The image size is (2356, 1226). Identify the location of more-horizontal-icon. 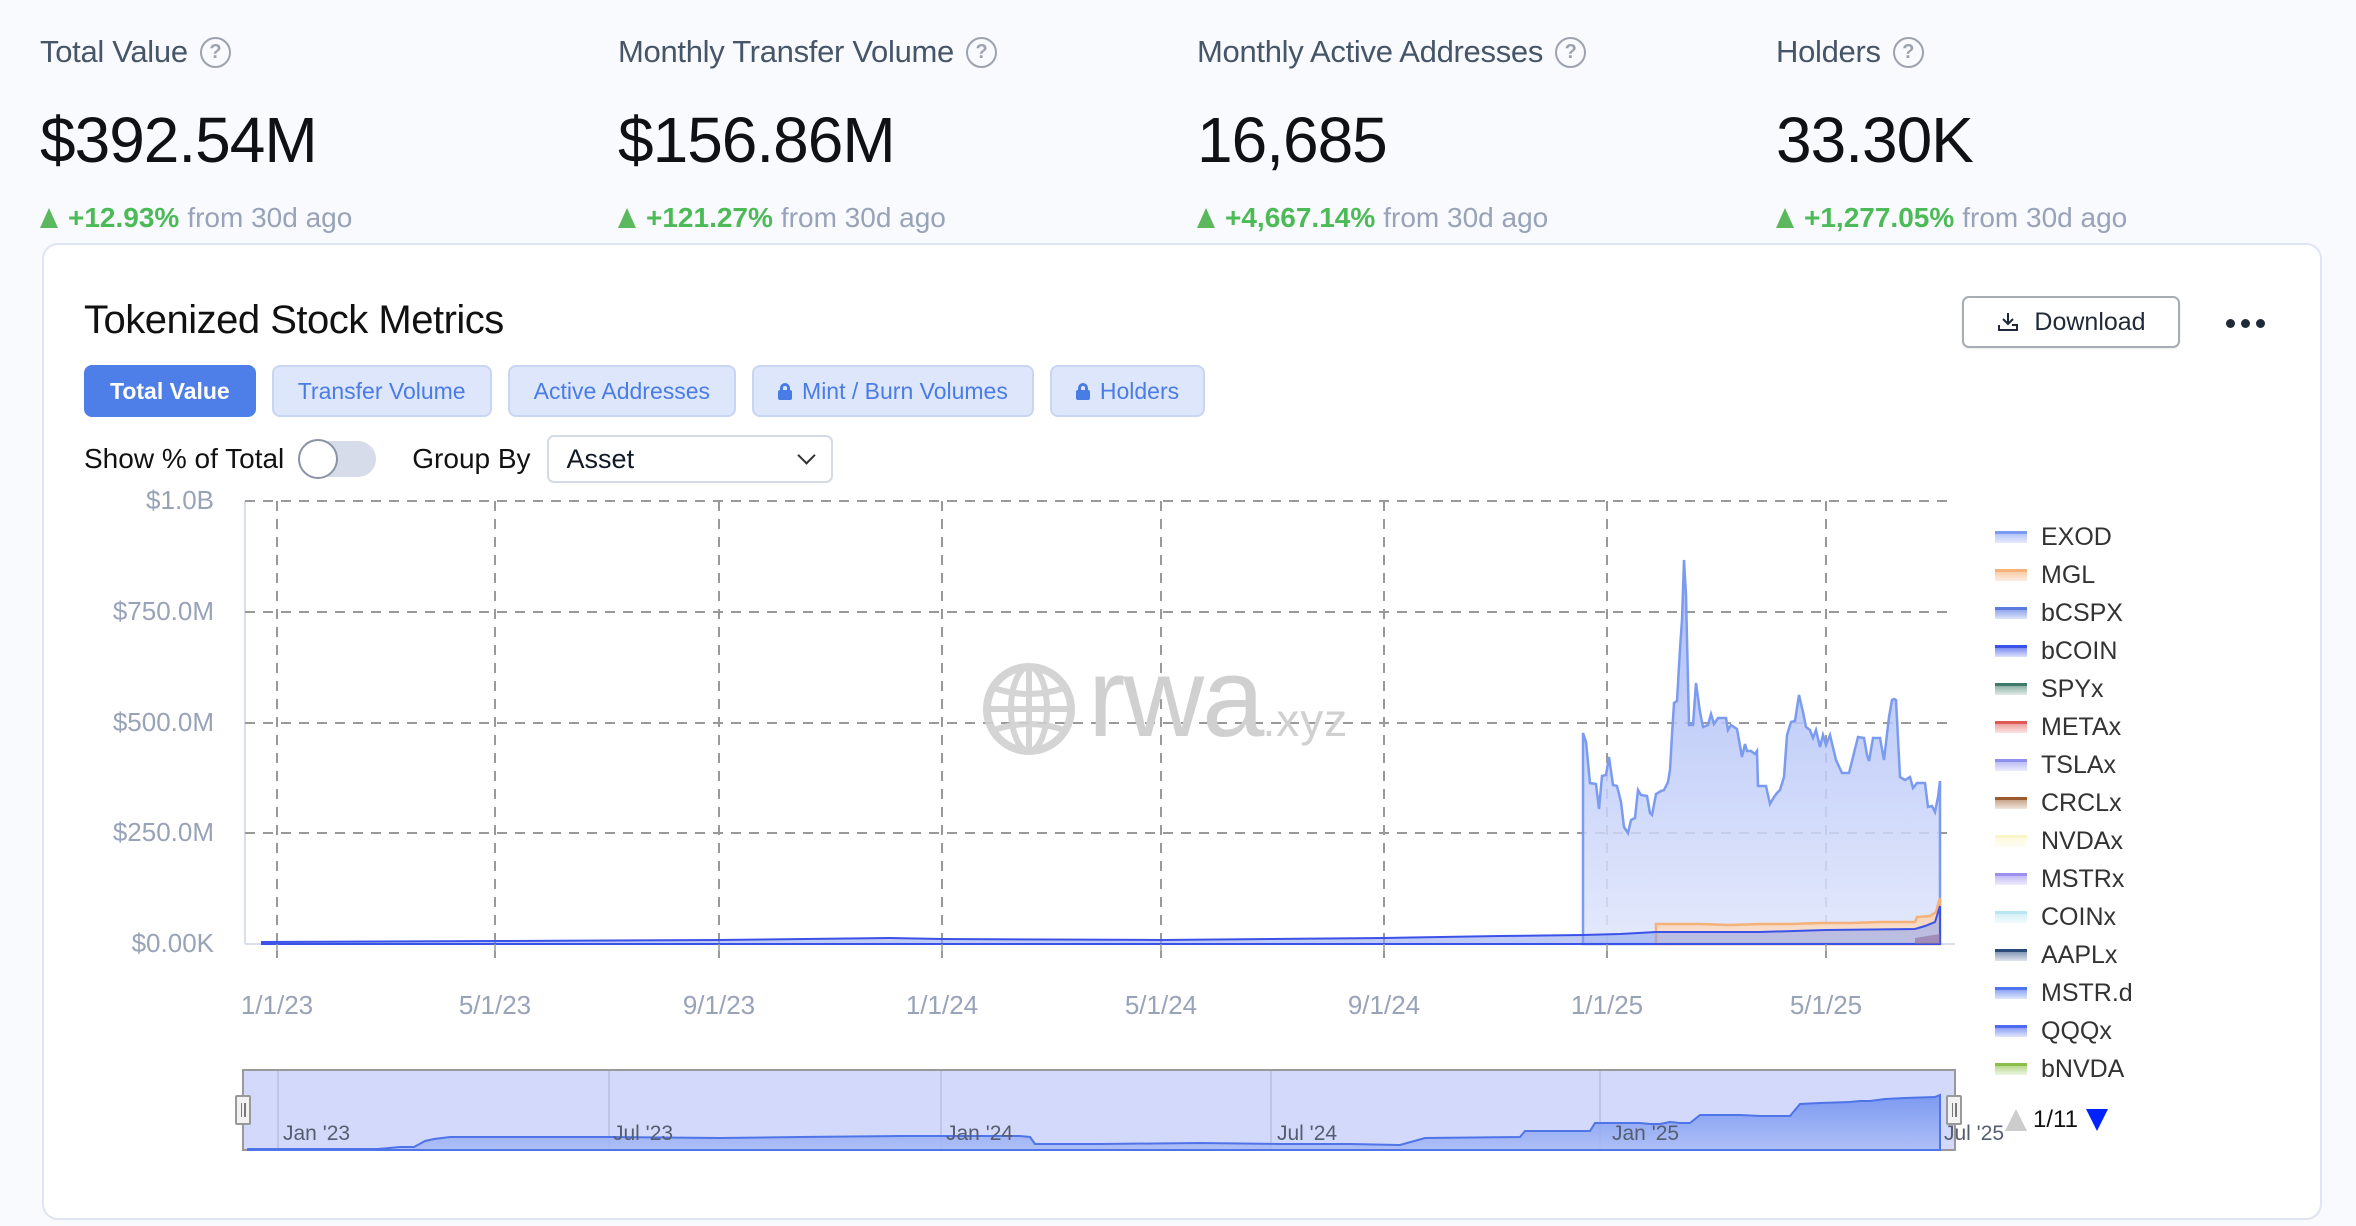
(2230, 323).